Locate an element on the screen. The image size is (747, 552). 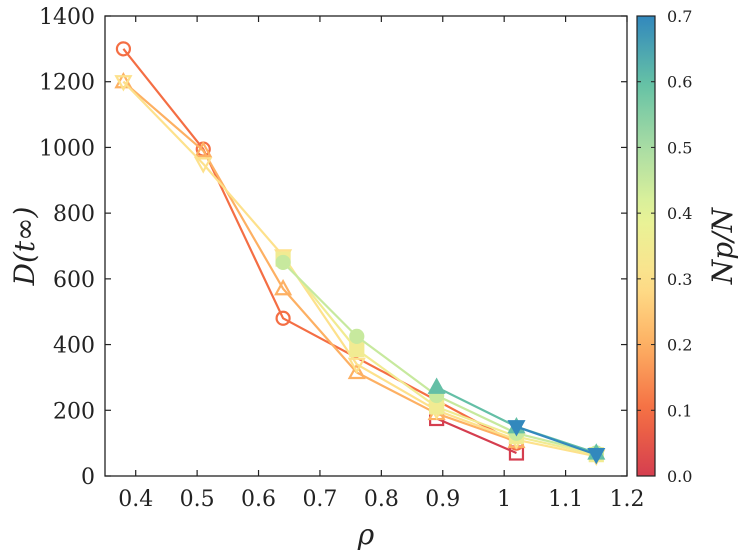
cbar-tick-label-1: 0.1 is located at coordinates (679, 410).